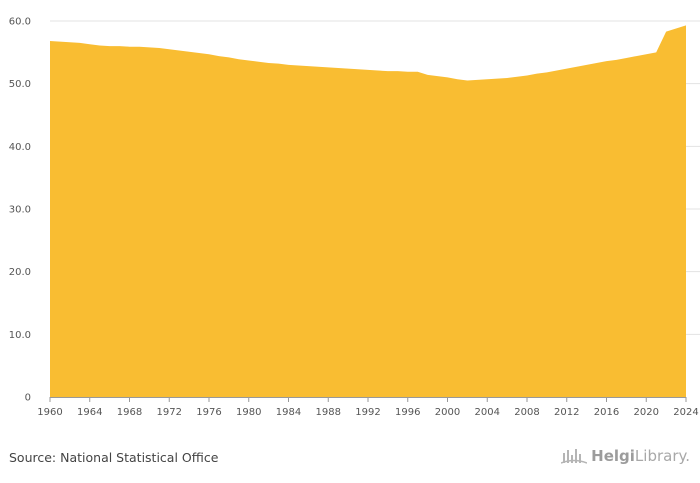  What do you see at coordinates (20, 22) in the screenshot?
I see `y-tick-label: 60.0` at bounding box center [20, 22].